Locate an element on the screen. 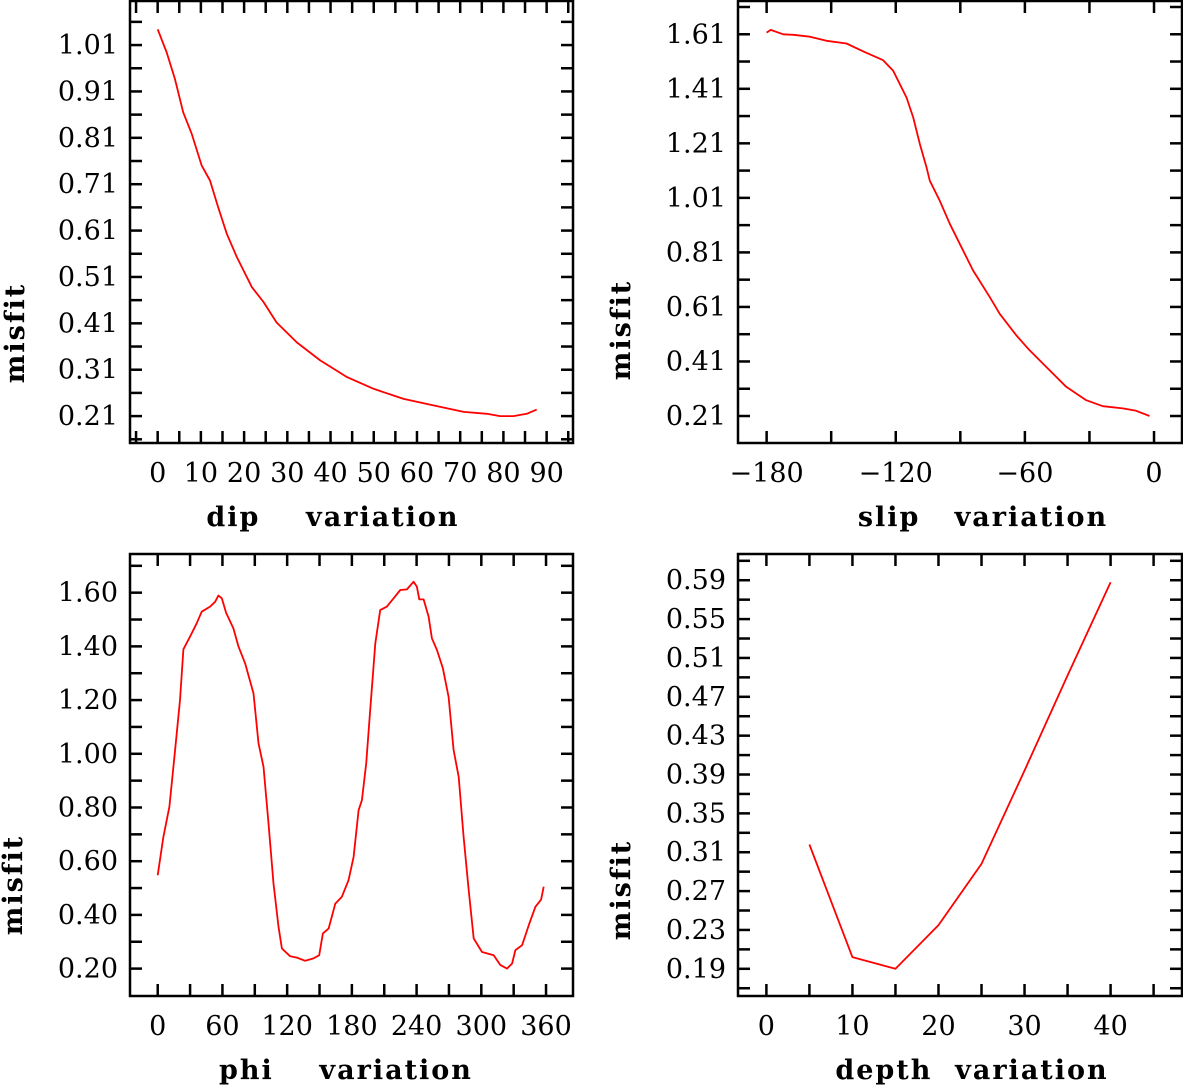 Image resolution: width=1183 pixels, height=1086 pixels. x-tick-label: 240 is located at coordinates (417, 1026).